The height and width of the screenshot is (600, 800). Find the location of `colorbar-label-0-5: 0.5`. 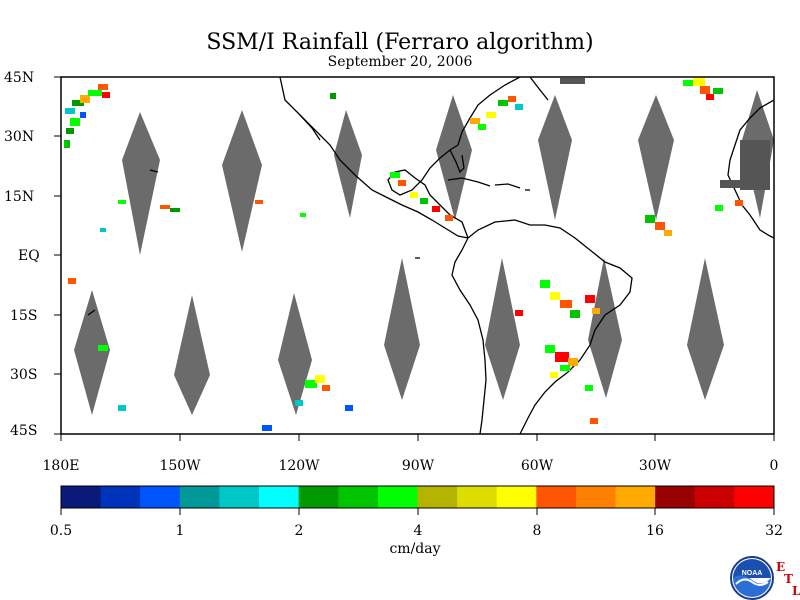

colorbar-label-0-5: 0.5 is located at coordinates (61, 531).